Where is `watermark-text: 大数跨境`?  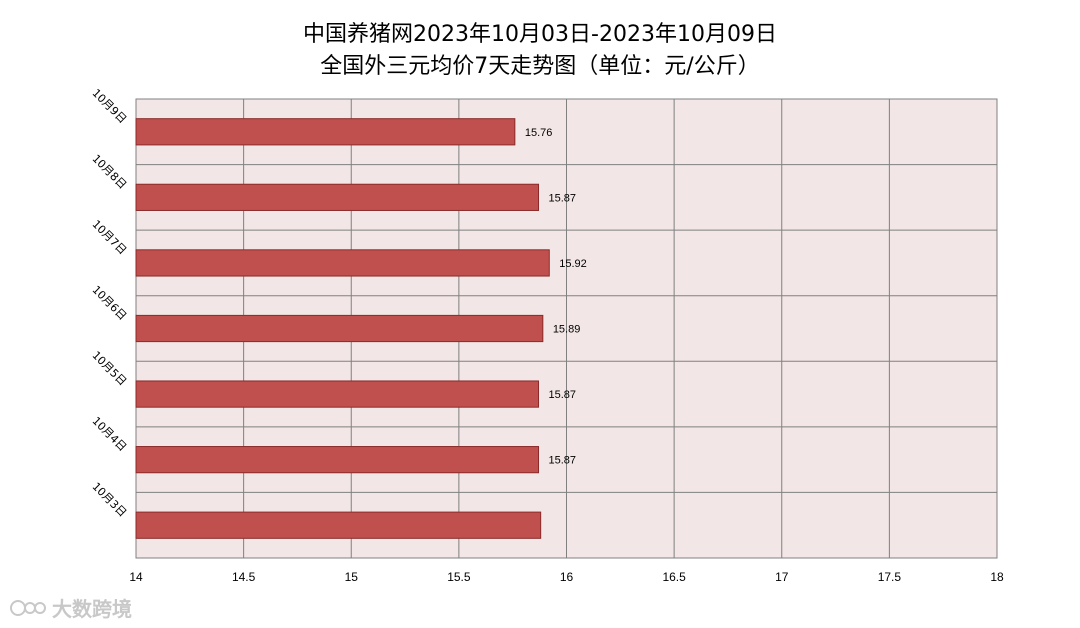 watermark-text: 大数跨境 is located at coordinates (92, 609).